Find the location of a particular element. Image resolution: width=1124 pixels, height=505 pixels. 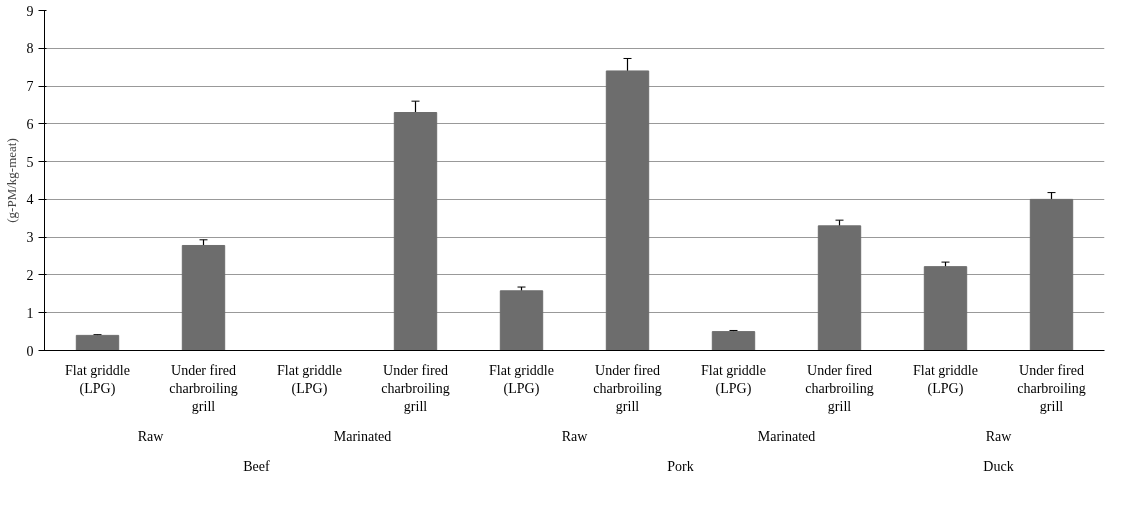

y-tick-label: 0 is located at coordinates (30, 351).